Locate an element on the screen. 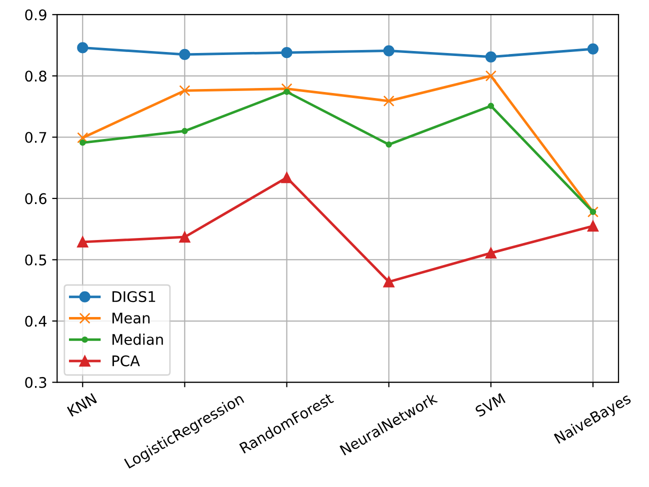 This screenshot has height=487, width=649. legend-label: Mean is located at coordinates (131, 318).